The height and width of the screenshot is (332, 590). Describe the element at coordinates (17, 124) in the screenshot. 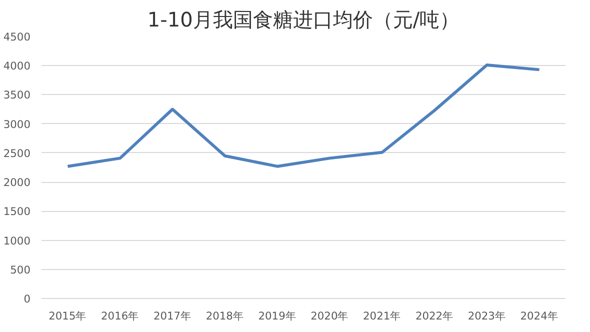

I see `y-tick-label: 3000` at that location.